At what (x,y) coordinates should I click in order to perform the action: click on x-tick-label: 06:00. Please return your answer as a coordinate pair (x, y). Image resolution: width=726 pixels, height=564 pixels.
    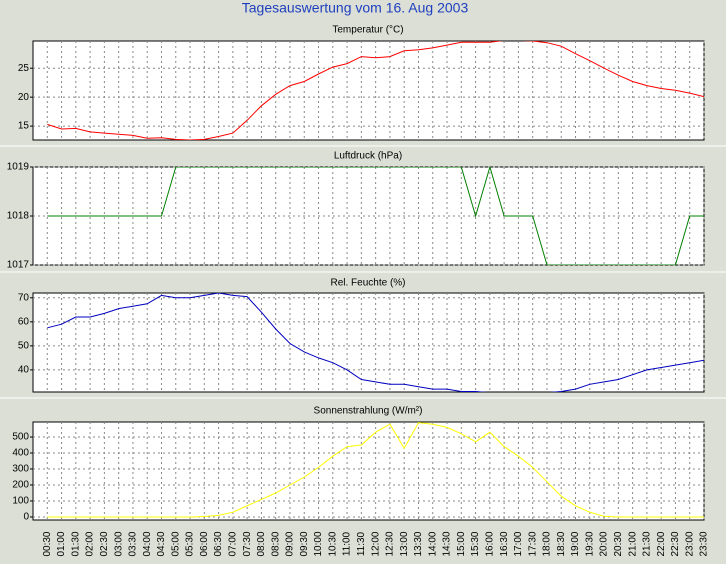
    Looking at the image, I should click on (204, 543).